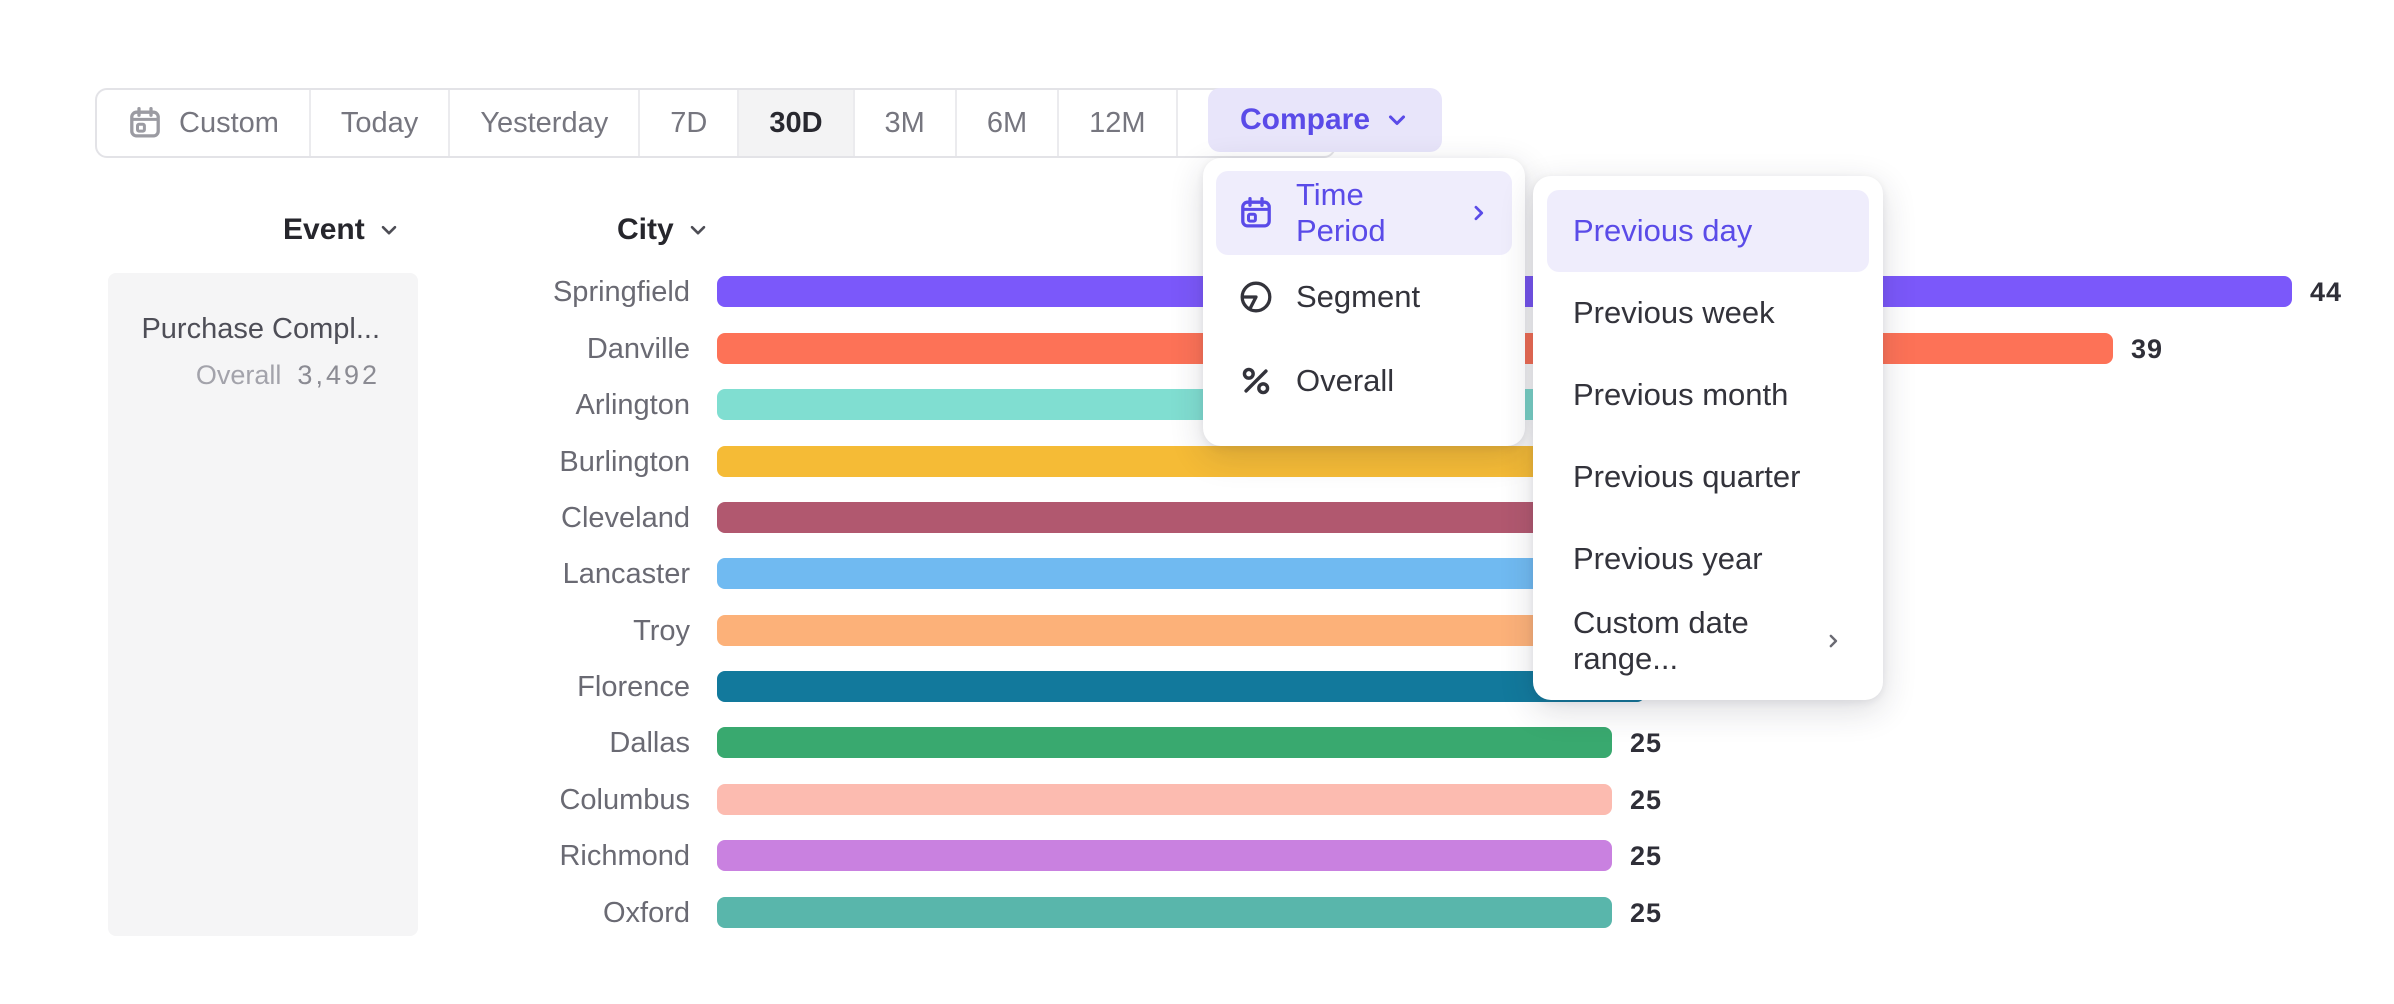 This screenshot has width=2394, height=1004. I want to click on range-button-yesterday: Yesterday, so click(543, 123).